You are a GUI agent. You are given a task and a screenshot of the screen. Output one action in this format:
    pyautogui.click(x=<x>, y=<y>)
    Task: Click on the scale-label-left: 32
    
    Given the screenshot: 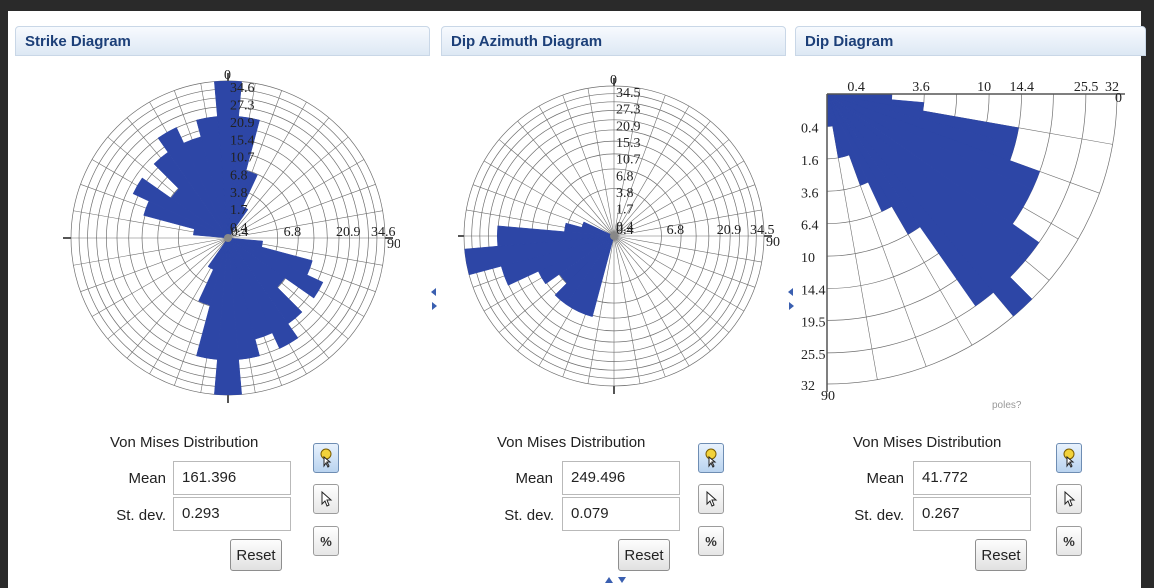 What is the action you would take?
    pyautogui.click(x=808, y=386)
    